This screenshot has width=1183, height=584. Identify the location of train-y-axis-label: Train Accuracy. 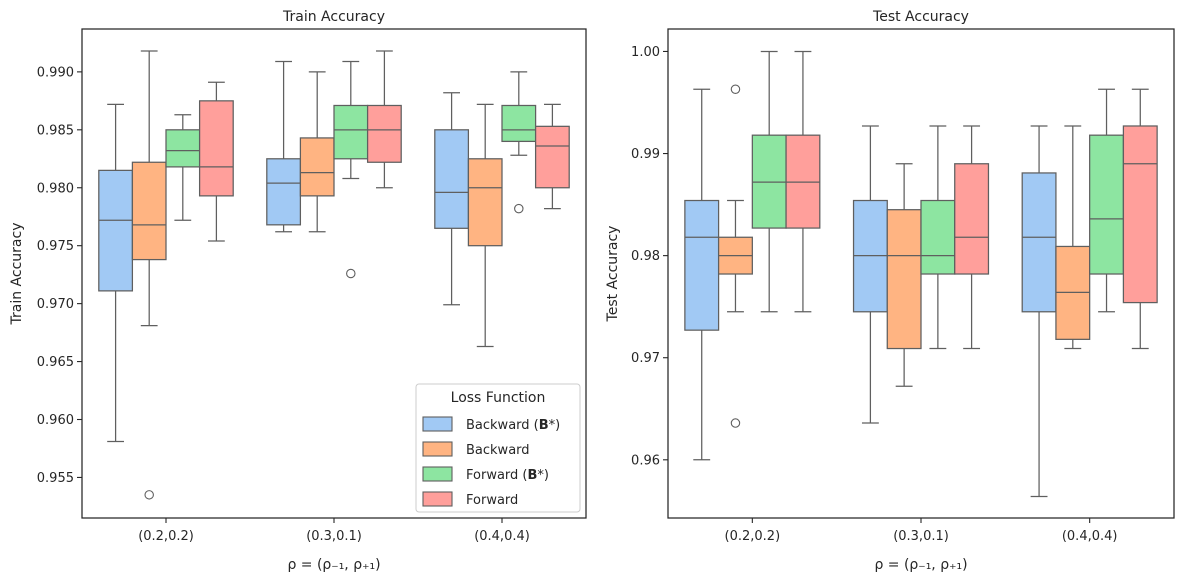
(17, 274).